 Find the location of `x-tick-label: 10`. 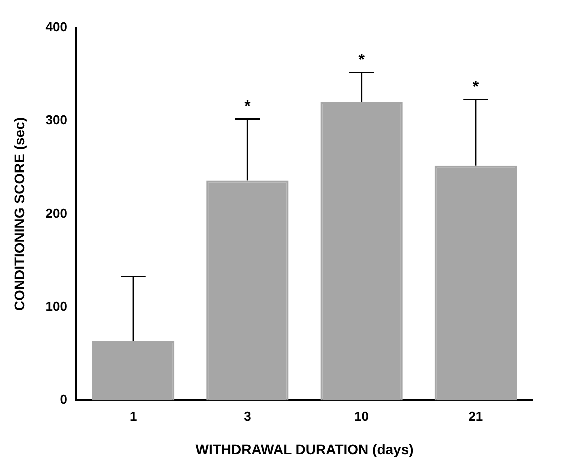

x-tick-label: 10 is located at coordinates (362, 416).